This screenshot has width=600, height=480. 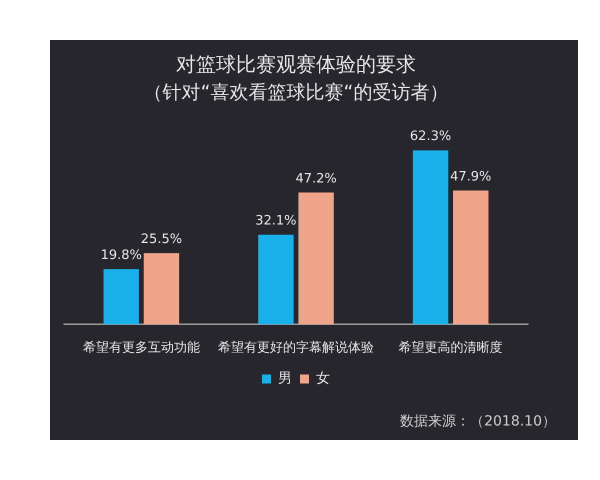 What do you see at coordinates (161, 240) in the screenshot?
I see `data-label: 25.5%` at bounding box center [161, 240].